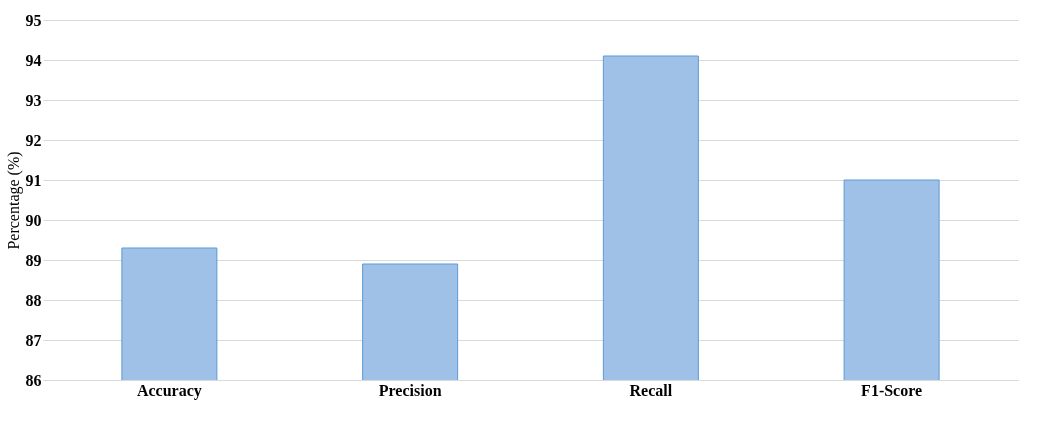  What do you see at coordinates (33, 260) in the screenshot?
I see `y-tick-label: 89` at bounding box center [33, 260].